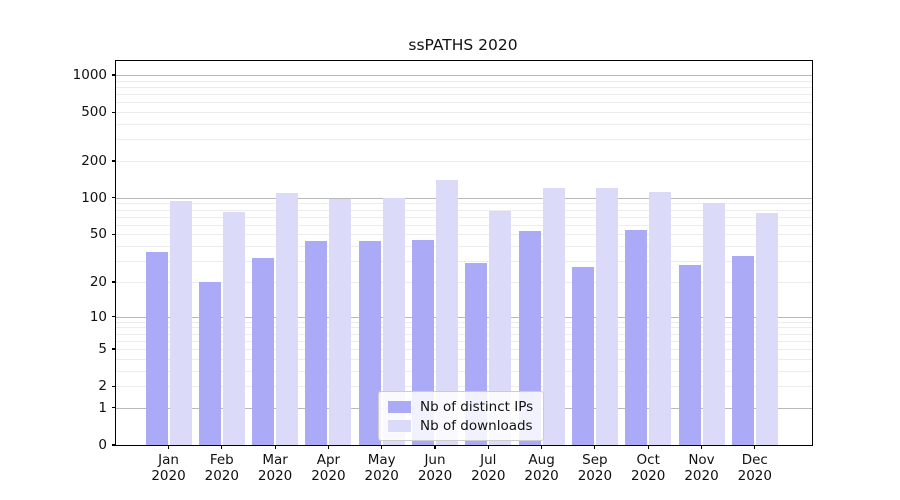 Image resolution: width=900 pixels, height=500 pixels. I want to click on x-tick-mark-feb-2020, so click(222, 447).